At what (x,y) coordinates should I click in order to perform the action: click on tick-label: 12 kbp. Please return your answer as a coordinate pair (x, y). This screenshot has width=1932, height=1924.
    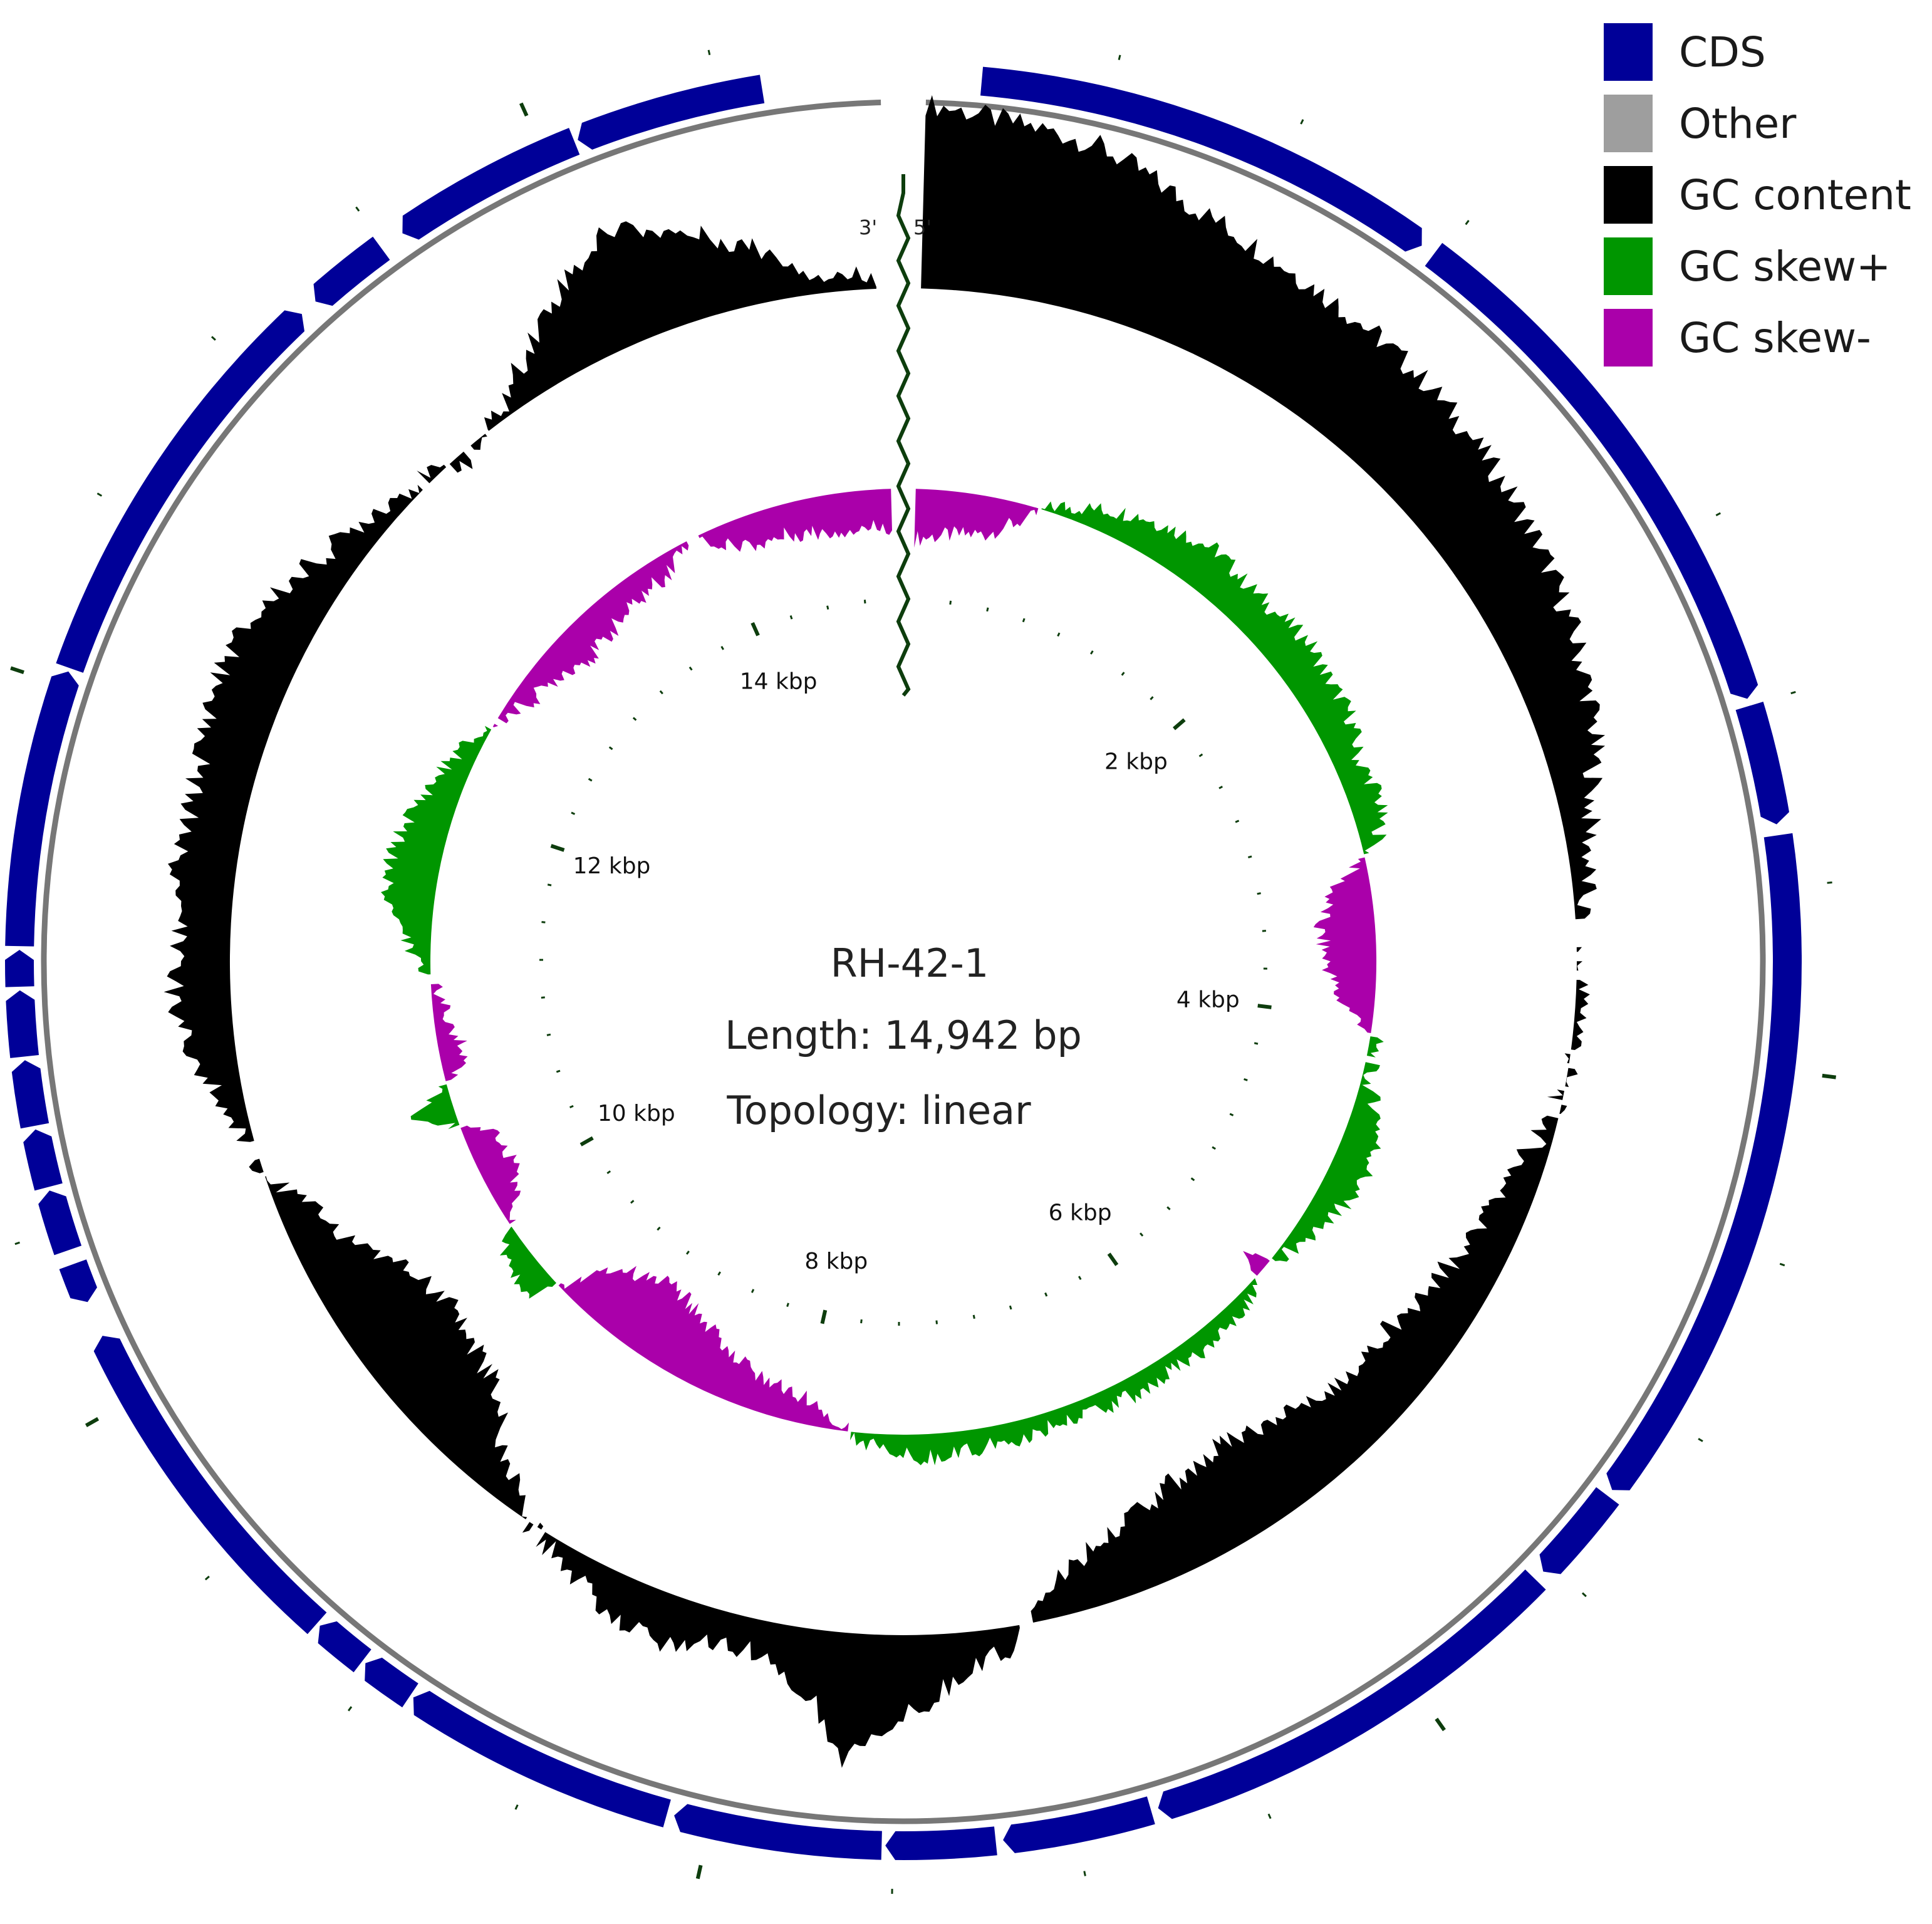
    Looking at the image, I should click on (612, 866).